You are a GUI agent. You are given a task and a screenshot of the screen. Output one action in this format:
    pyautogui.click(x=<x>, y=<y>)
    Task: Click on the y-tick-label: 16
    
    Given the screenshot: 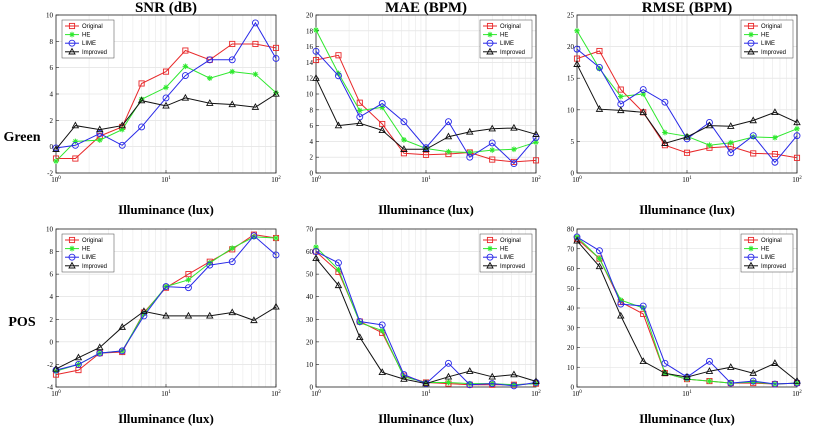 What is the action you would take?
    pyautogui.click(x=310, y=47)
    